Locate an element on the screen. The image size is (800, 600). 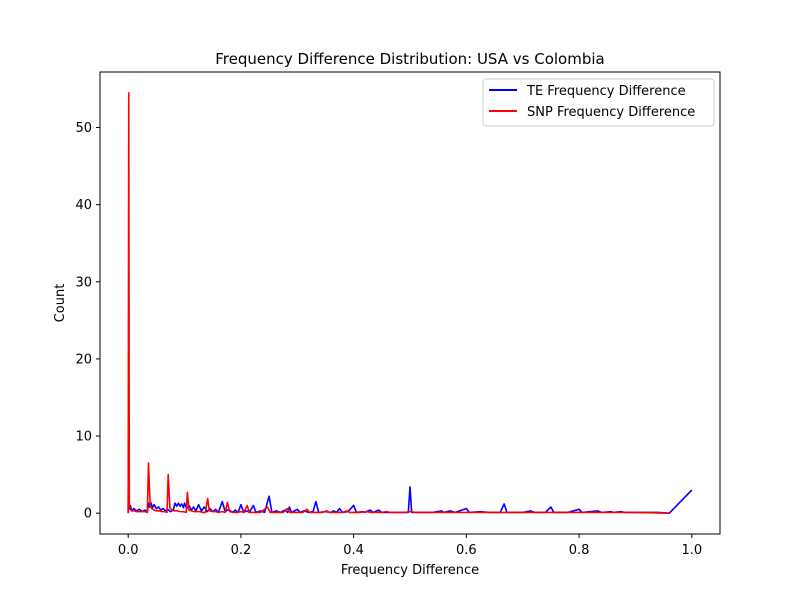
x-tick-label: 0.4 is located at coordinates (353, 550).